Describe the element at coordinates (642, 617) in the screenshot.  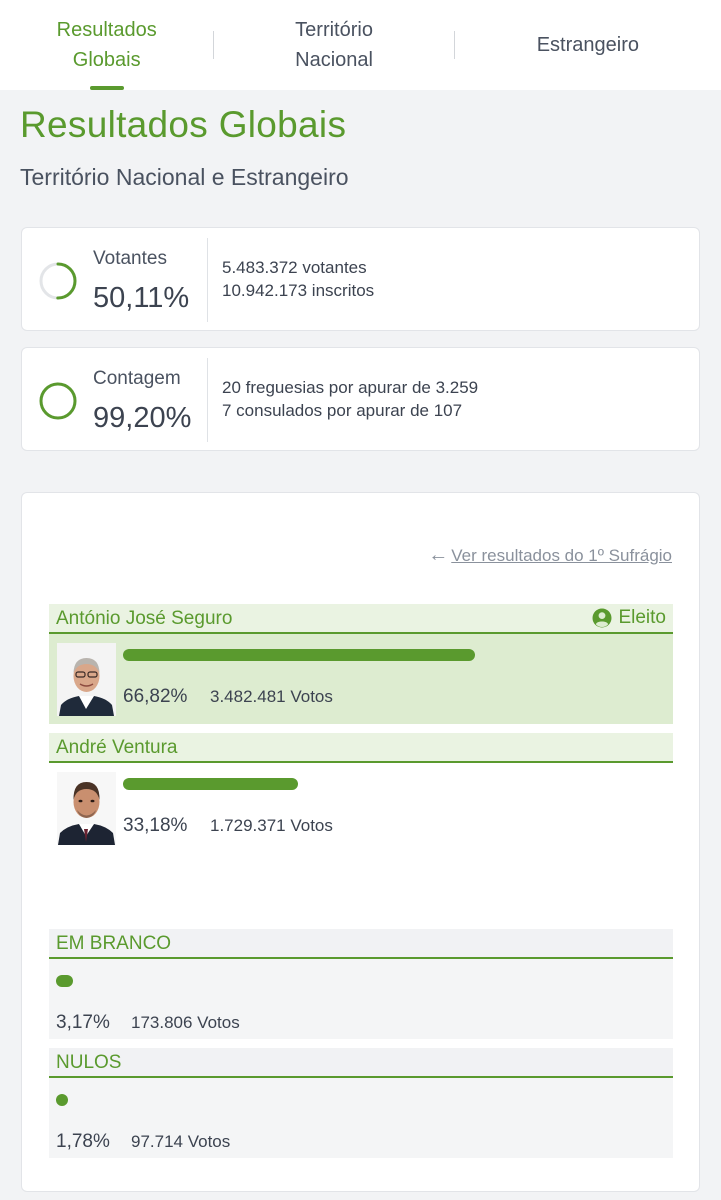
I see `elected-label: Eleito` at that location.